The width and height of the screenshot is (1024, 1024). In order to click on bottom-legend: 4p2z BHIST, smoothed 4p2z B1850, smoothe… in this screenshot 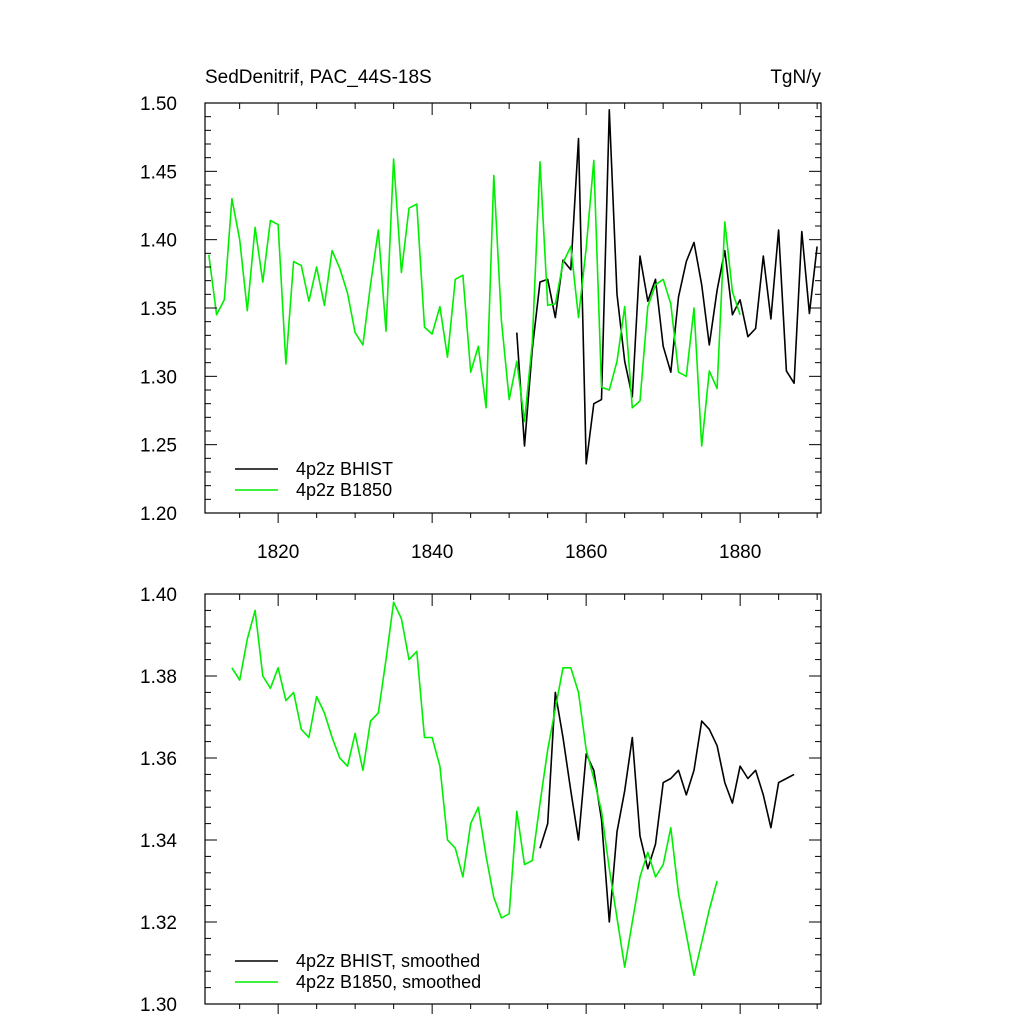, I will do `click(358, 971)`.